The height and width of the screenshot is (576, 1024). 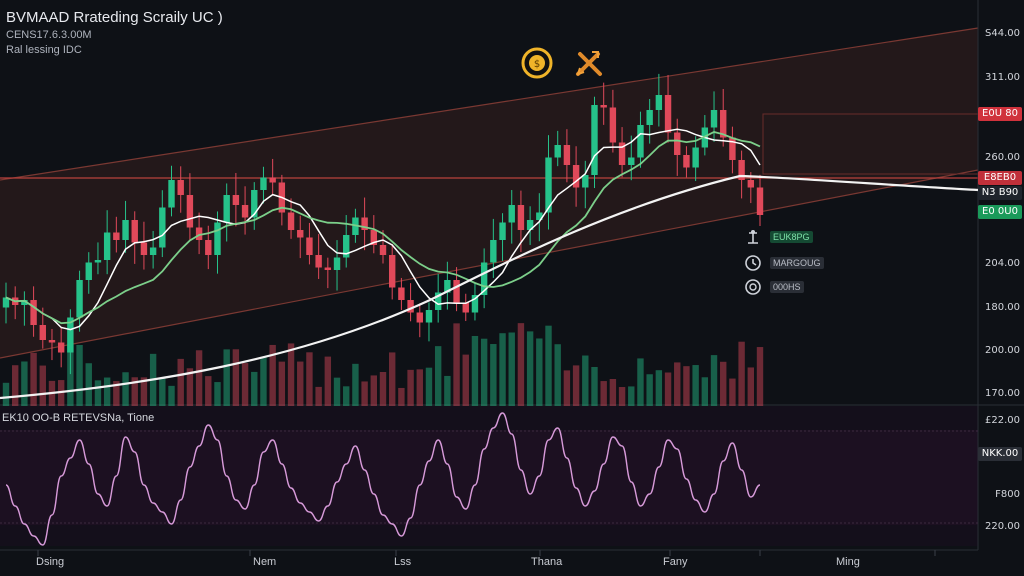 I want to click on legend-row: 000HS, so click(x=783, y=287).